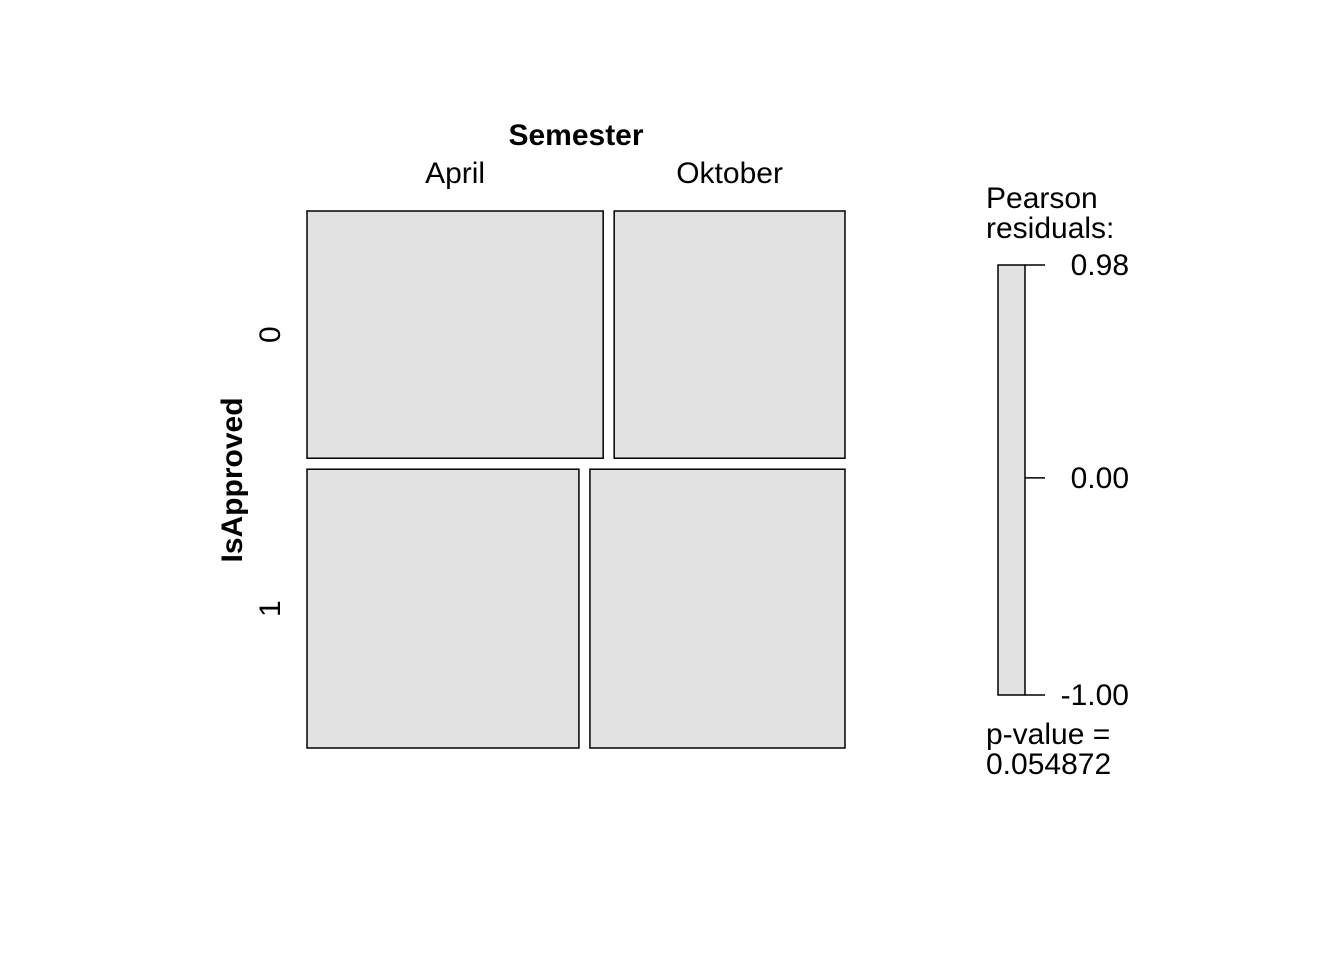 This screenshot has height=960, width=1344. What do you see at coordinates (455, 173) in the screenshot?
I see `x-level-label-april: April` at bounding box center [455, 173].